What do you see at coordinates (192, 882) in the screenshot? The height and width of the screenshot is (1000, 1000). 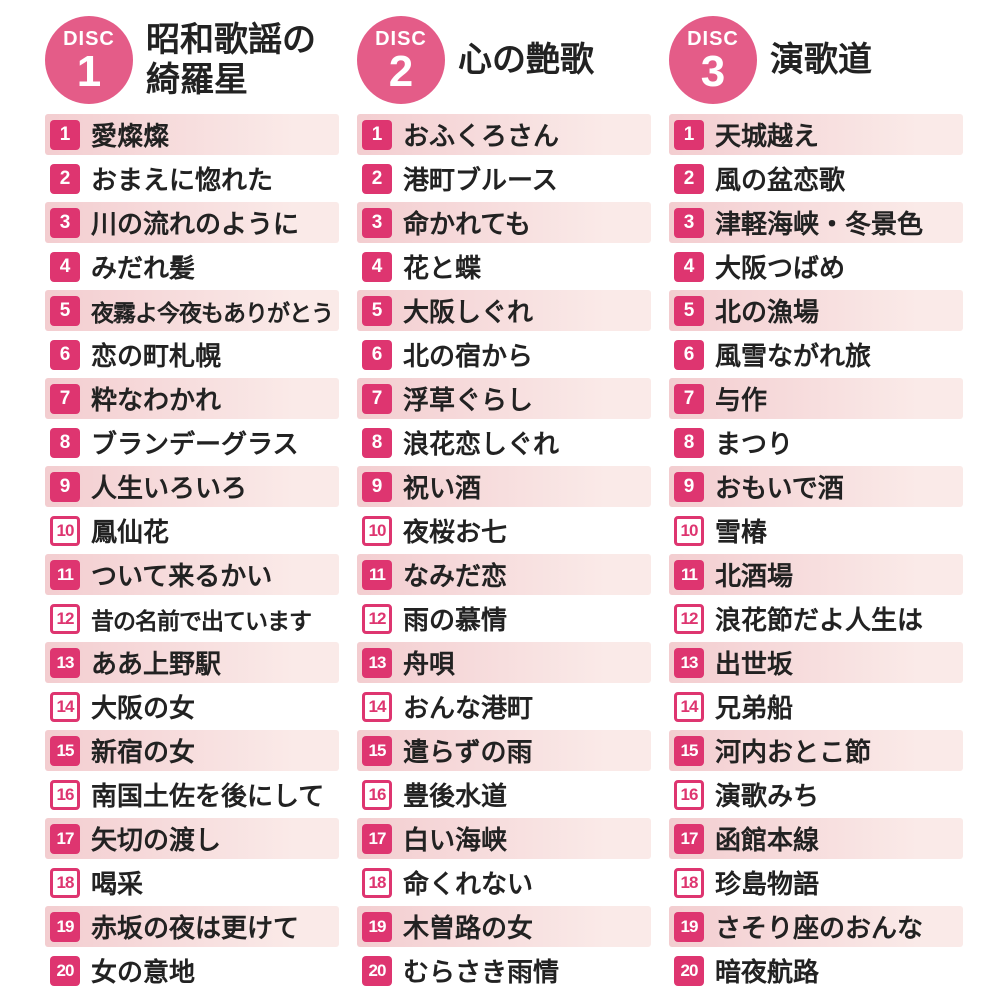 I see `track-row: 18 喝采` at bounding box center [192, 882].